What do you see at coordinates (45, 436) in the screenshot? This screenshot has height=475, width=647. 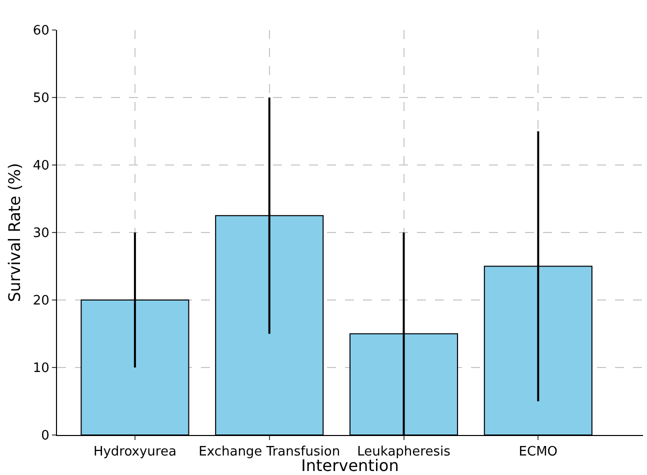 I see `y-tick-label: 0` at bounding box center [45, 436].